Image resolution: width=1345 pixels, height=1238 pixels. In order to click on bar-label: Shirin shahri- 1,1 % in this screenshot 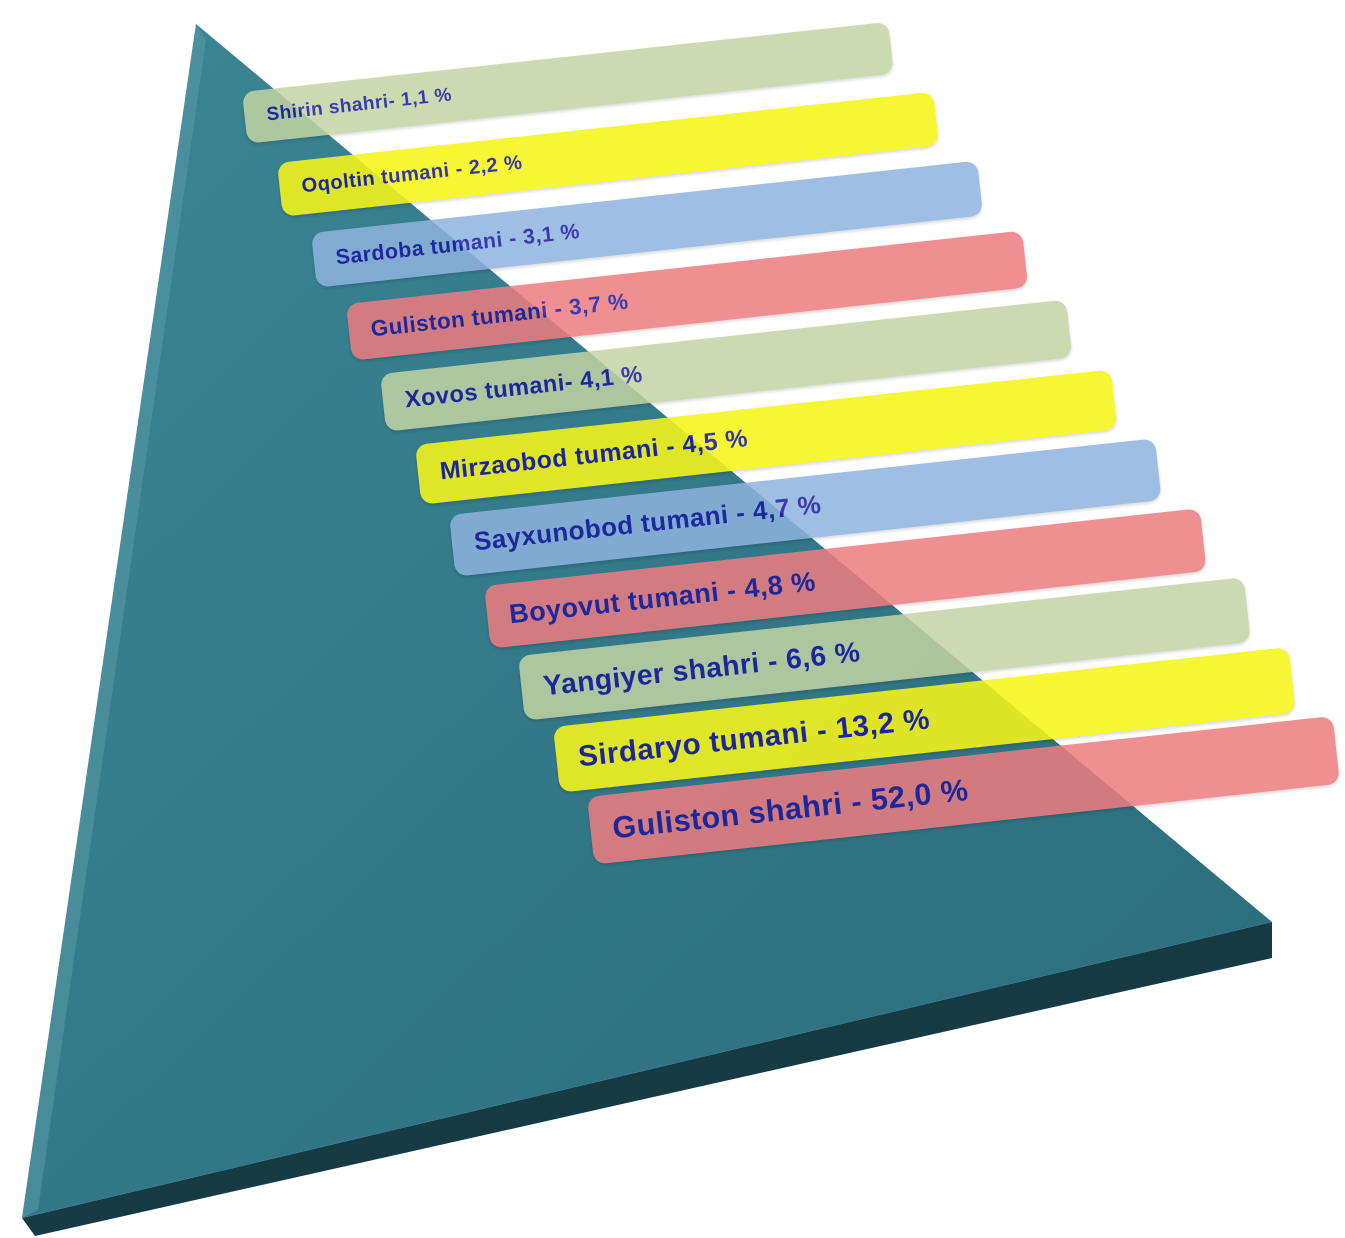, I will do `click(359, 105)`.